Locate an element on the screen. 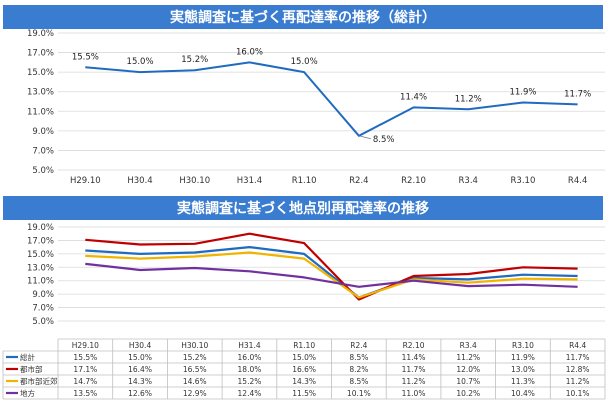  table-cell: 11.5% is located at coordinates (304, 393).